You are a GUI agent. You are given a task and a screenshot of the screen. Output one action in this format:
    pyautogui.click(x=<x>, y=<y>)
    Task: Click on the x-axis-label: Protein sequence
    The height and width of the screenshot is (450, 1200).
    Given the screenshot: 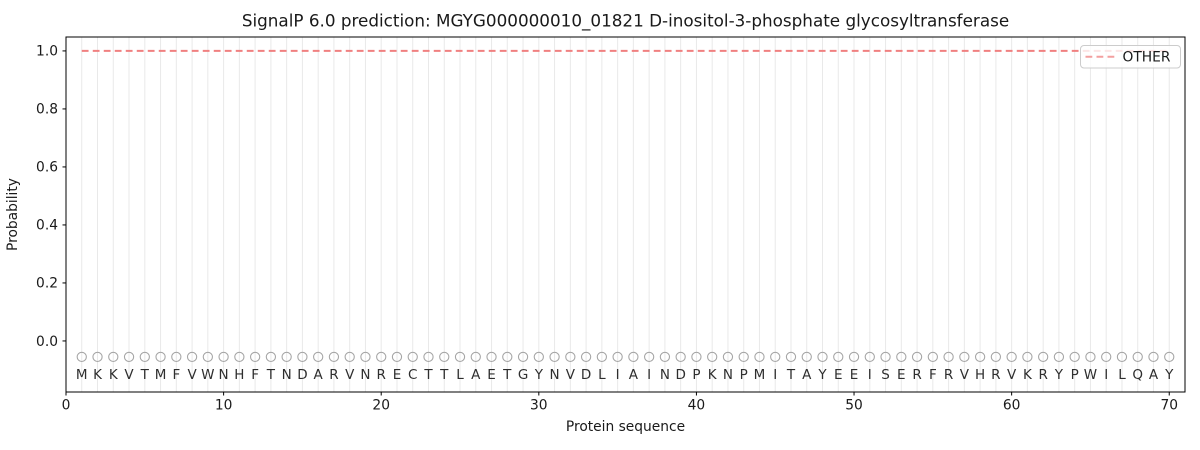 What is the action you would take?
    pyautogui.click(x=625, y=427)
    